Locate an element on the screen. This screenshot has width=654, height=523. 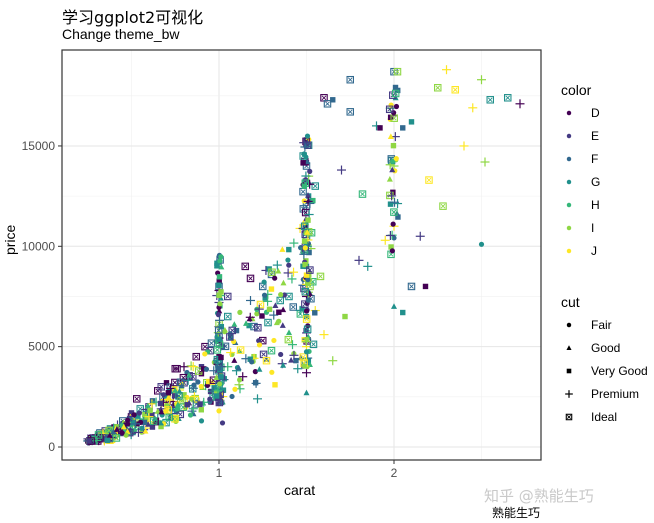
y-tick-label: 10000 is located at coordinates (39, 246).